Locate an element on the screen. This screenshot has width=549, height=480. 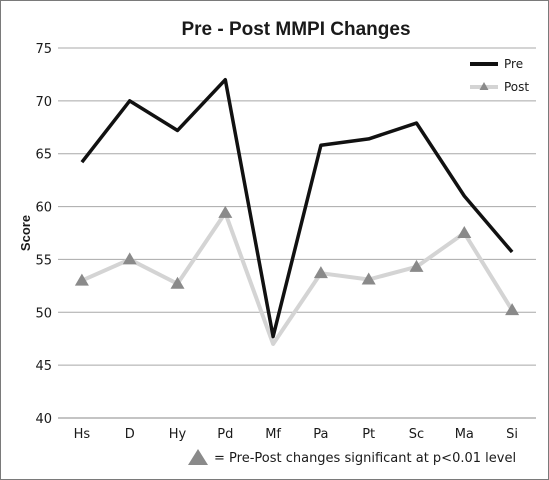
y-tick-label: 45 is located at coordinates (43, 366).